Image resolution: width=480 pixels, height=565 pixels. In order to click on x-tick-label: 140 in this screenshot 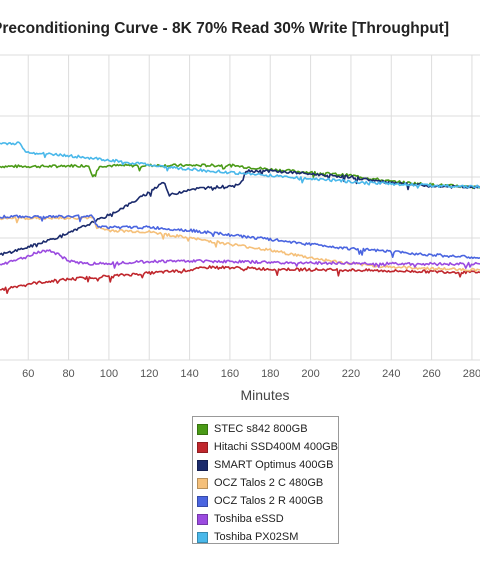, I will do `click(189, 374)`.